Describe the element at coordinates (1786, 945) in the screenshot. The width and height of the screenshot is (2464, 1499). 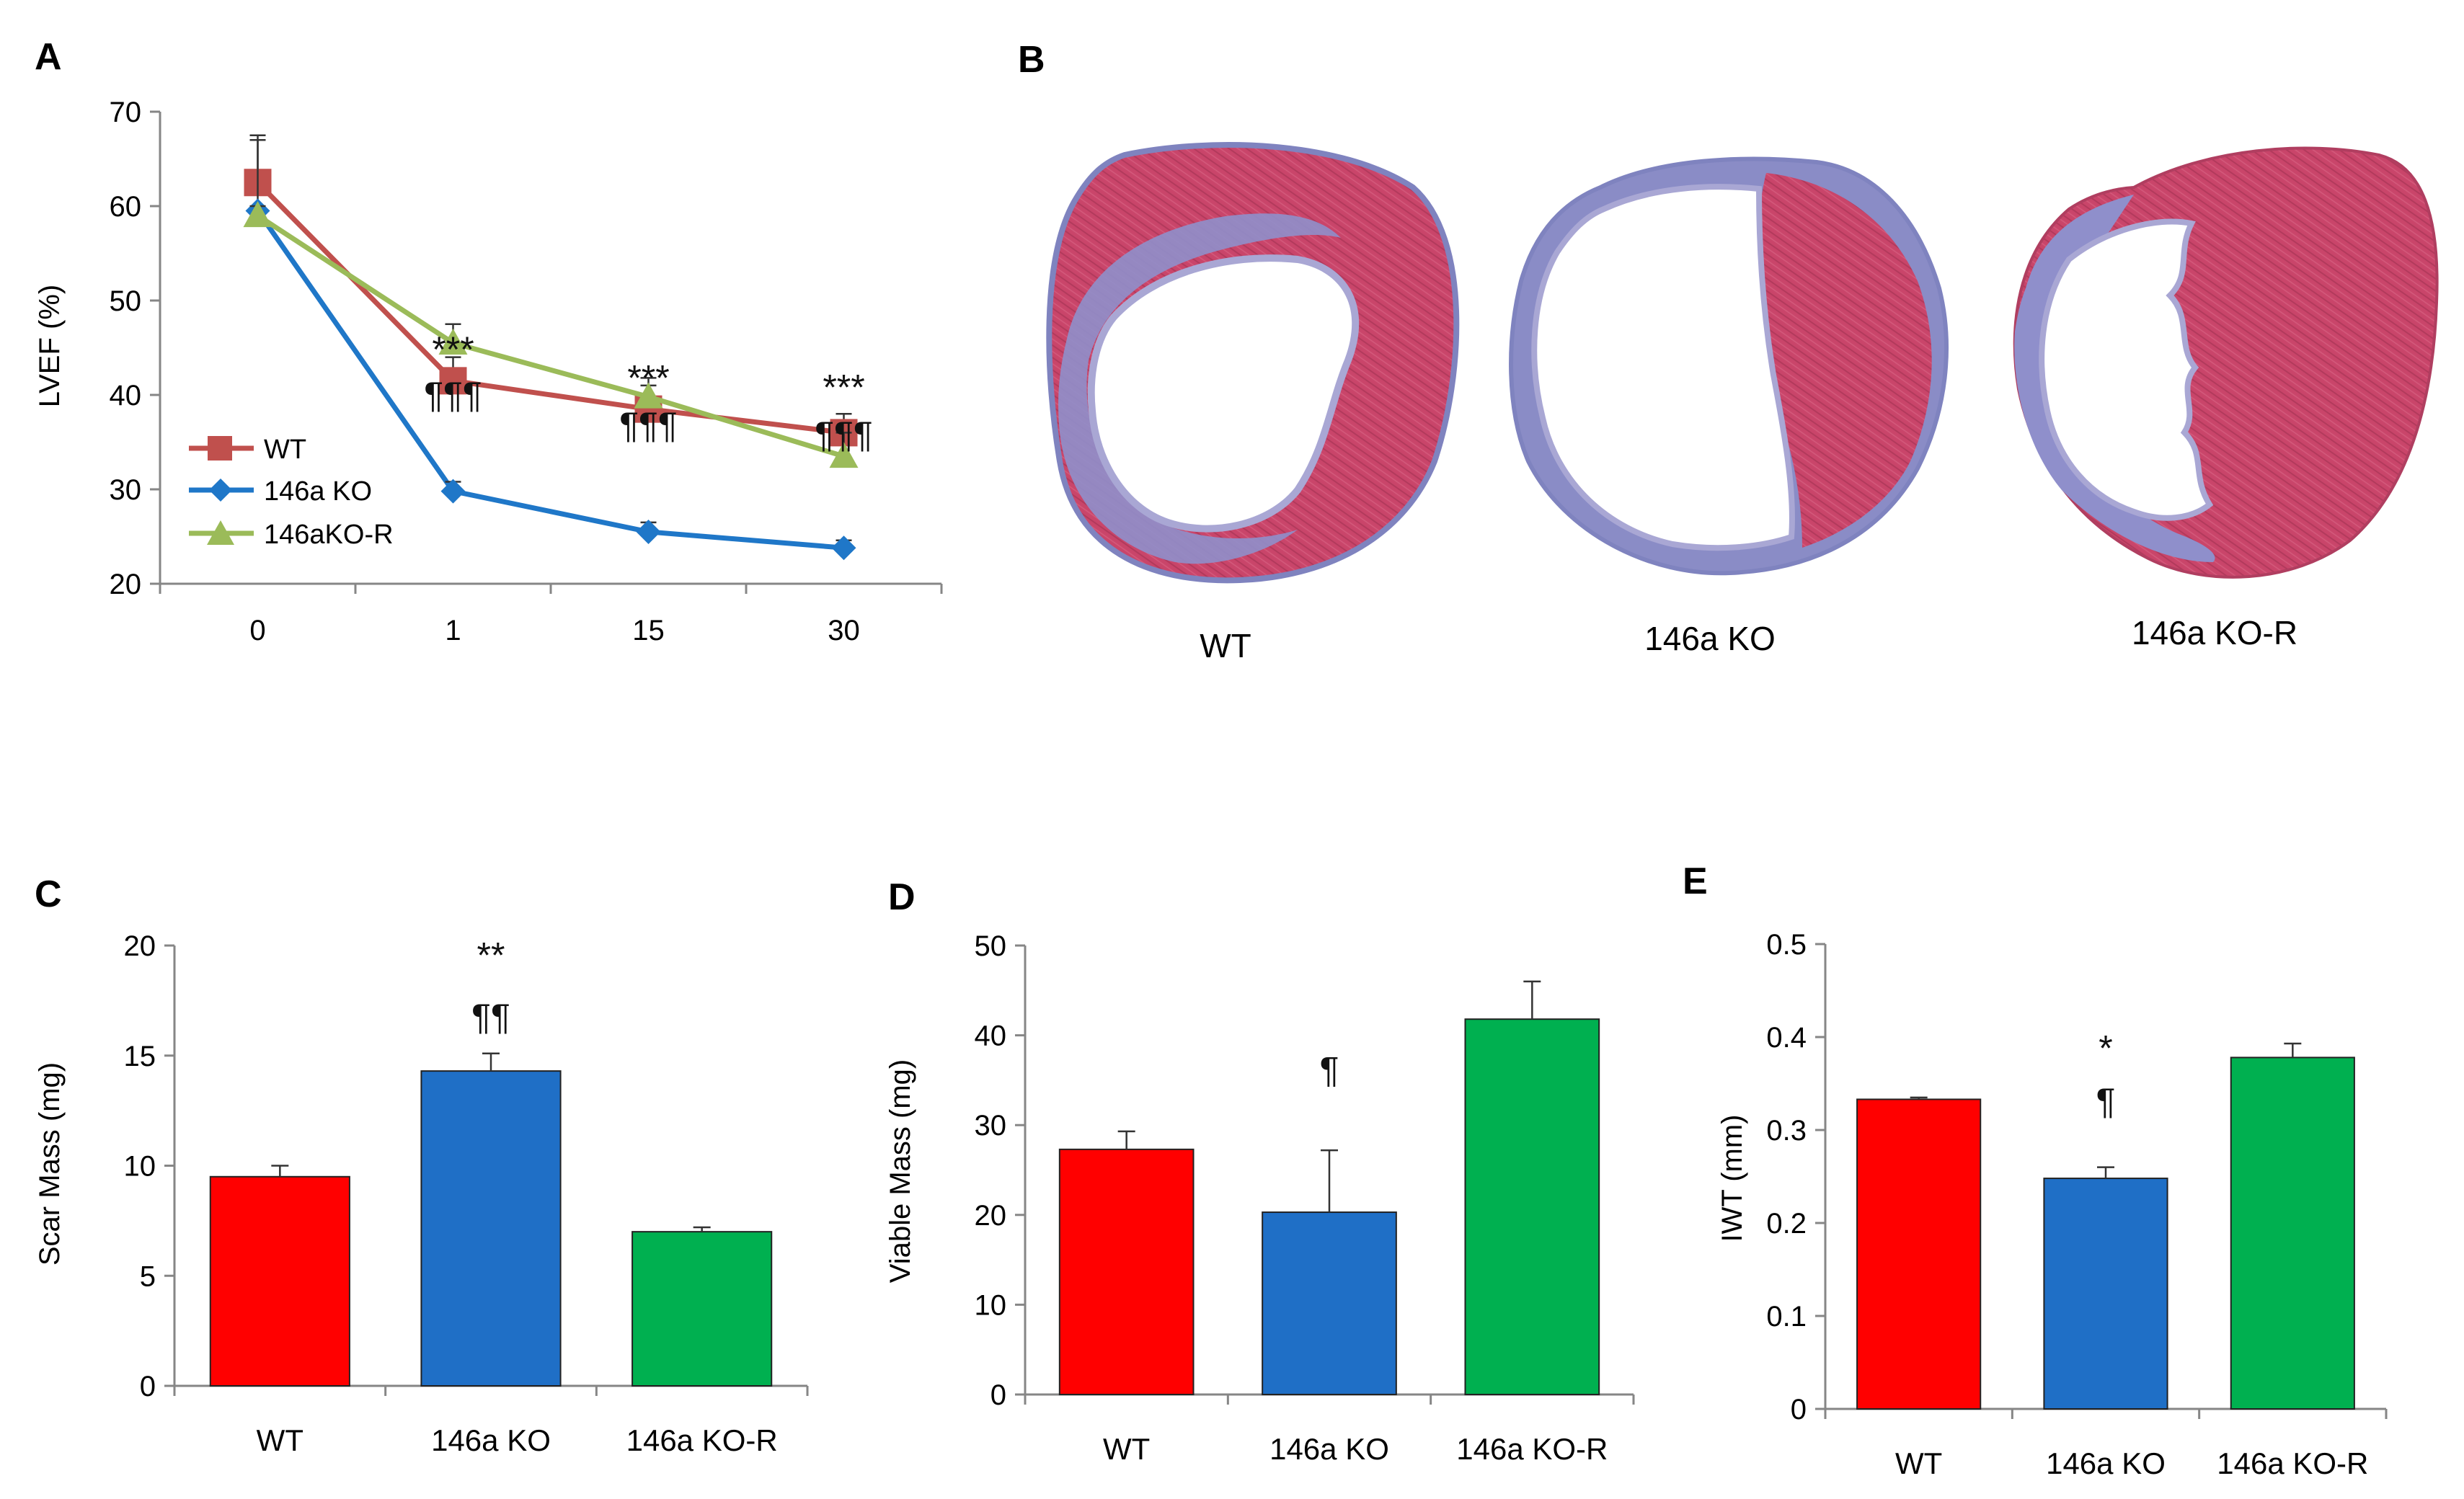
I see `y-tick-label: 0.5` at that location.